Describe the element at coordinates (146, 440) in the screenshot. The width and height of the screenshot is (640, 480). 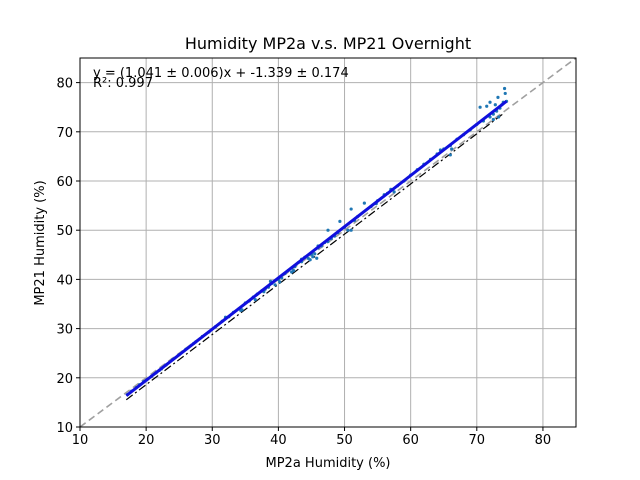
I see `x-tick-label: 20` at that location.